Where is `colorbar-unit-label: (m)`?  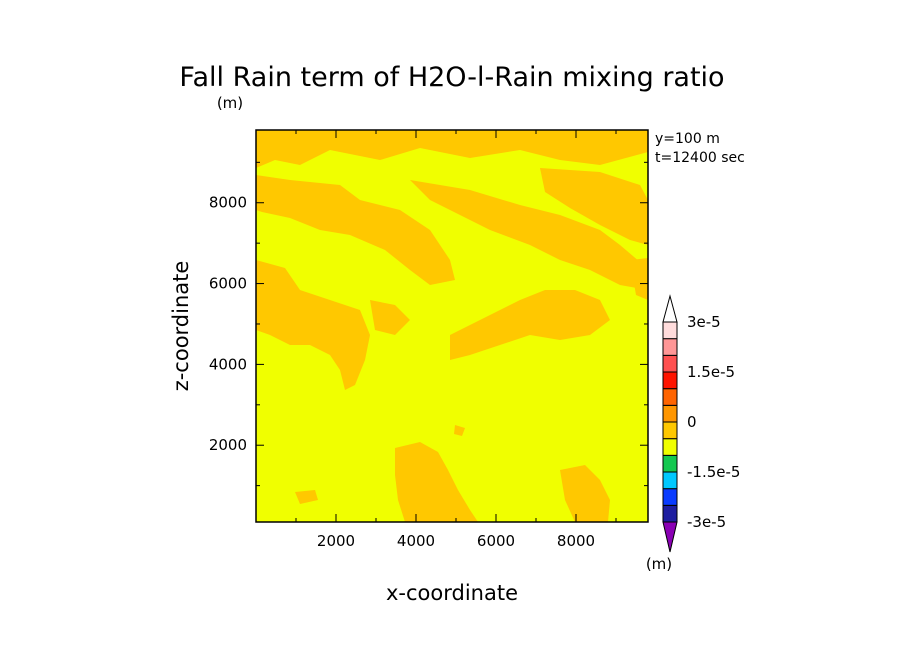 colorbar-unit-label: (m) is located at coordinates (659, 564).